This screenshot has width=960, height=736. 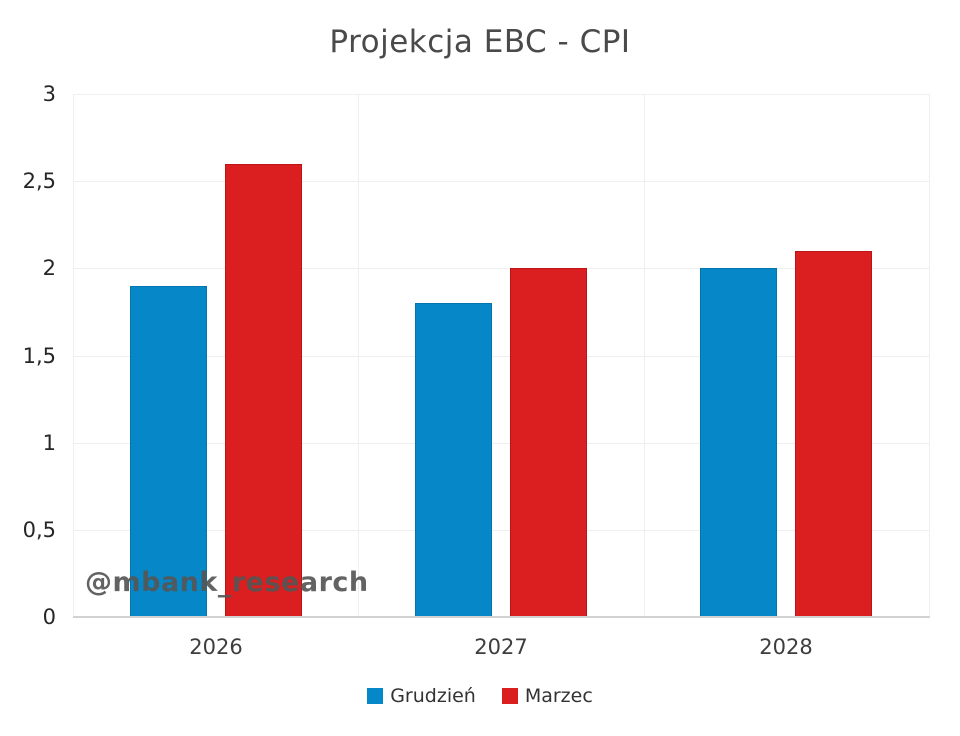 I want to click on y-tick-label: 0, so click(x=49, y=617).